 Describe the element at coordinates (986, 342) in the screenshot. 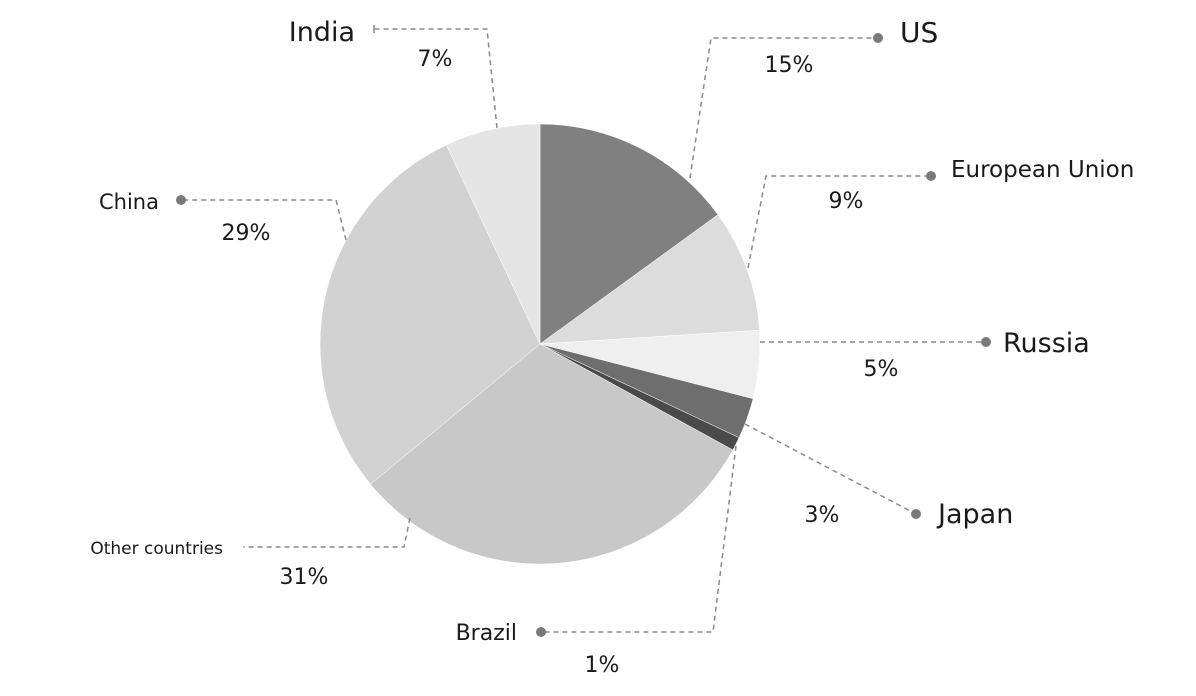

I see `leader-dot-russia` at that location.